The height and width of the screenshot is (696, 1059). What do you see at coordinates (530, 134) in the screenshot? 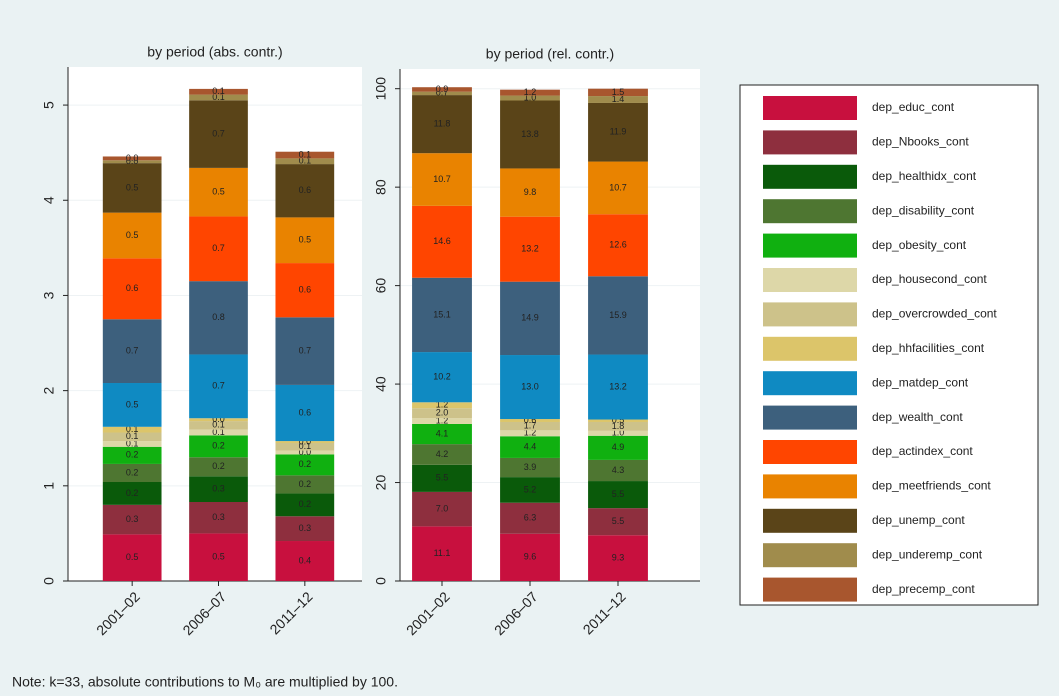
I see `segment-label: 13.8` at bounding box center [530, 134].